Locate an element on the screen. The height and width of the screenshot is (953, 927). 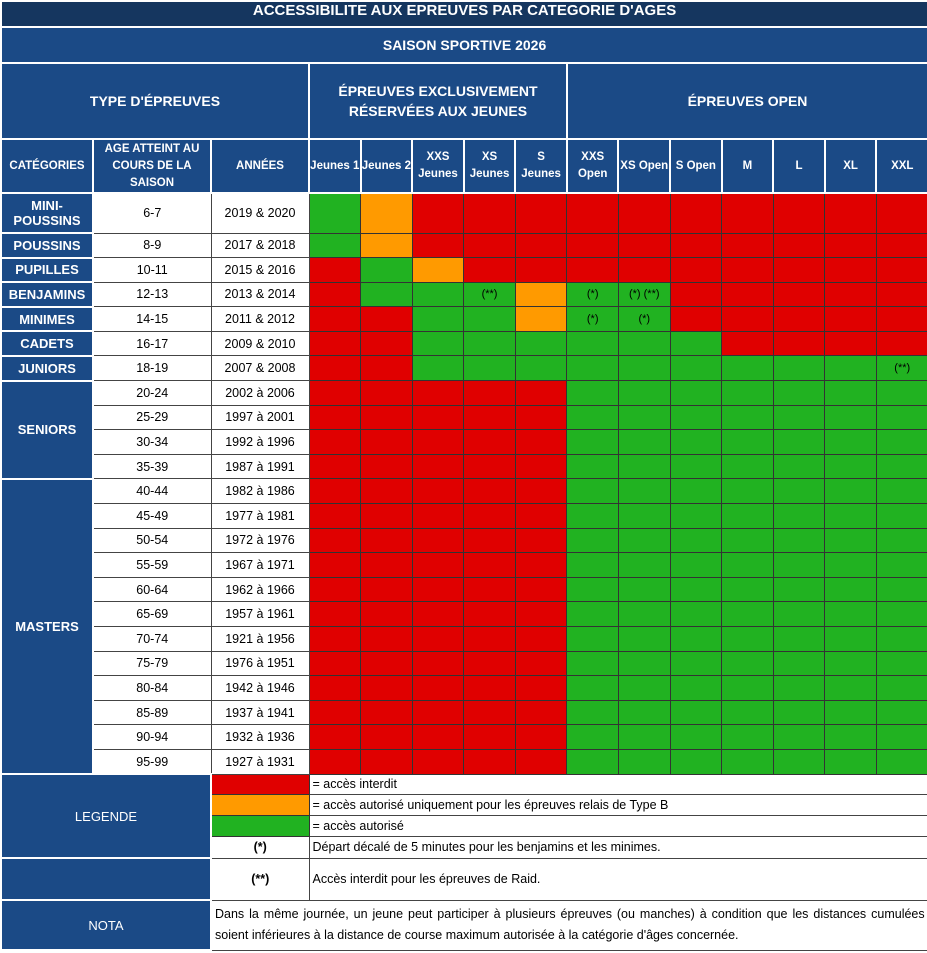
legend-note-symbol: (*) is located at coordinates (260, 847).